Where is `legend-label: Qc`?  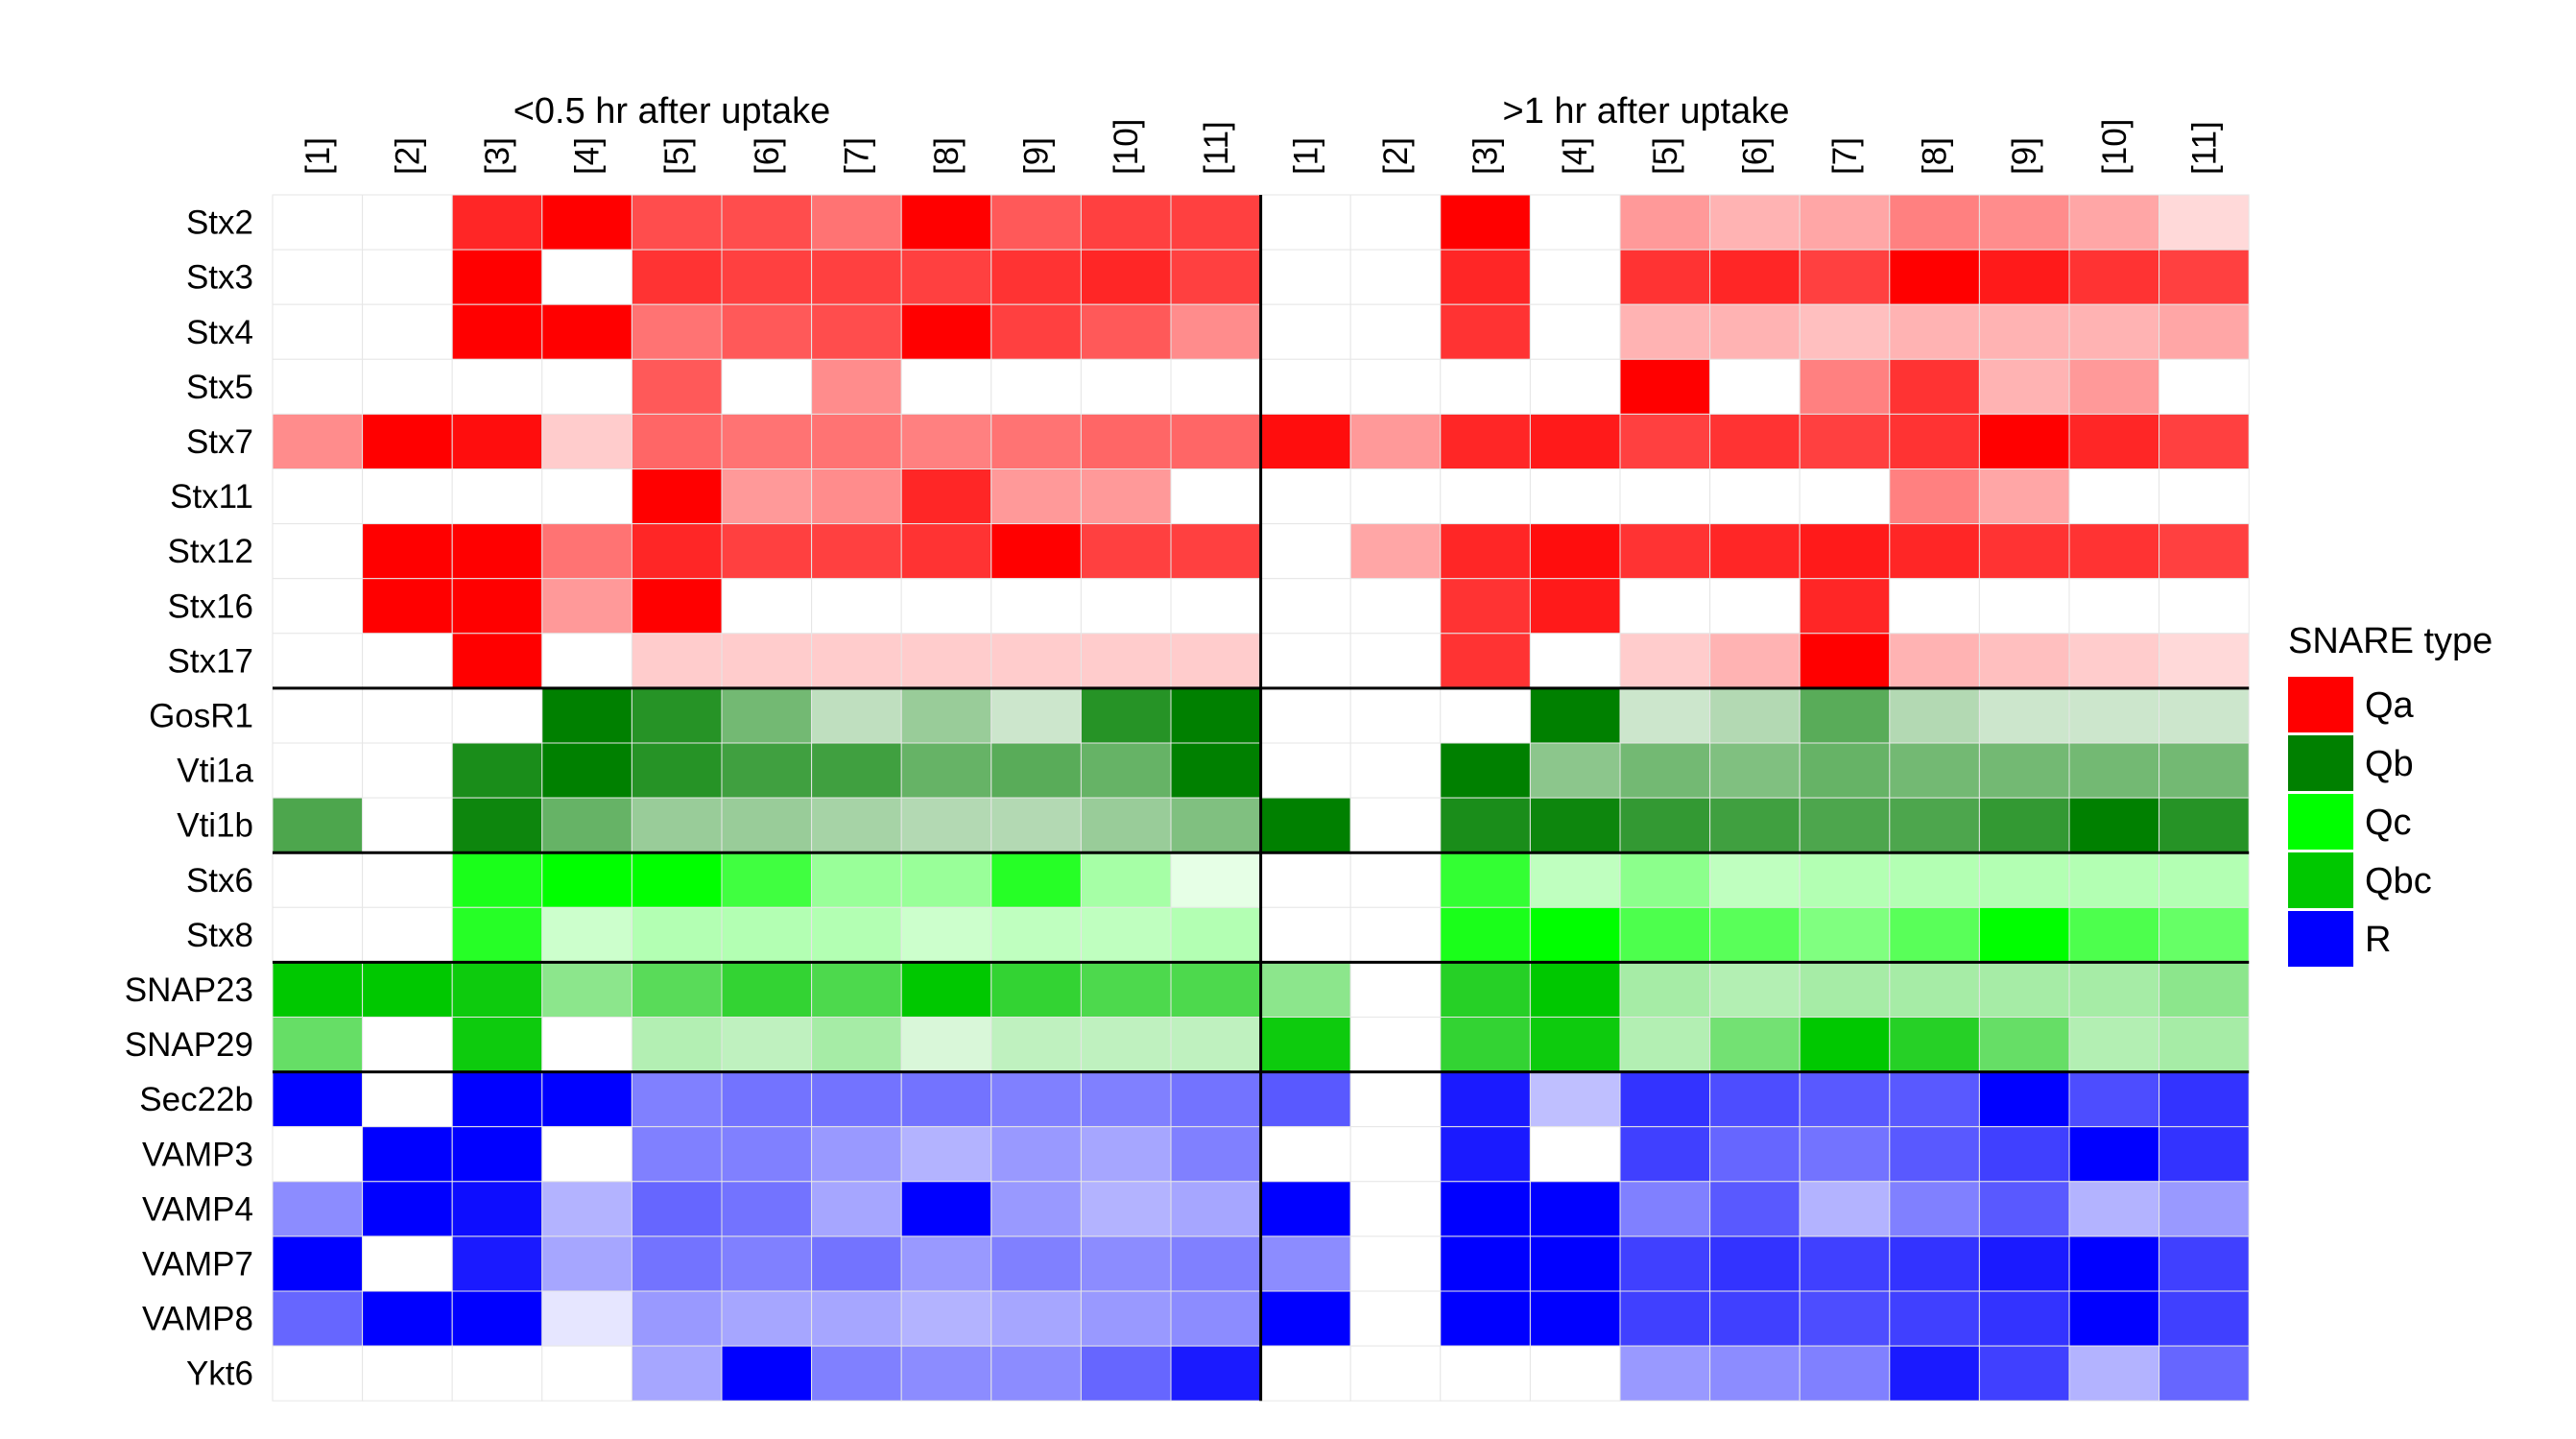 legend-label: Qc is located at coordinates (2388, 823).